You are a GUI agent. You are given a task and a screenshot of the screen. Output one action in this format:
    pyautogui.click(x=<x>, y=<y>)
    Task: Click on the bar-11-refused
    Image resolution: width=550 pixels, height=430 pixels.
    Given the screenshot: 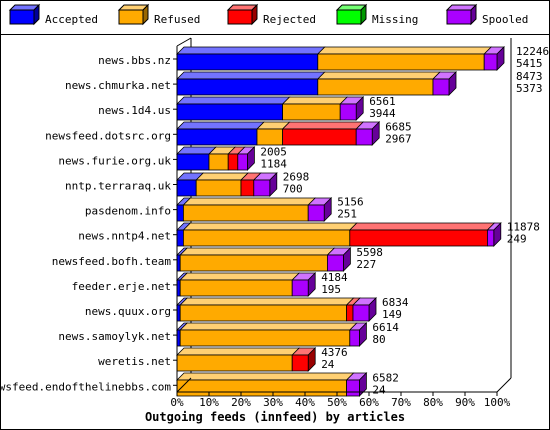 What is the action you would take?
    pyautogui.click(x=265, y=338)
    